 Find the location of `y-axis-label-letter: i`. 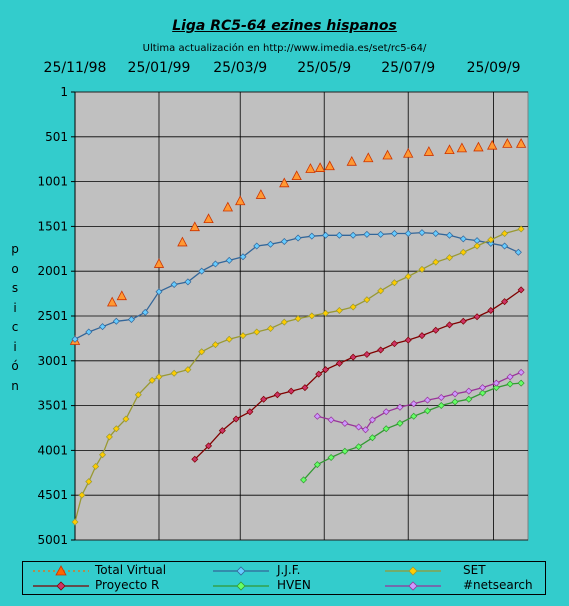

y-axis-label-letter: i is located at coordinates (15, 346).